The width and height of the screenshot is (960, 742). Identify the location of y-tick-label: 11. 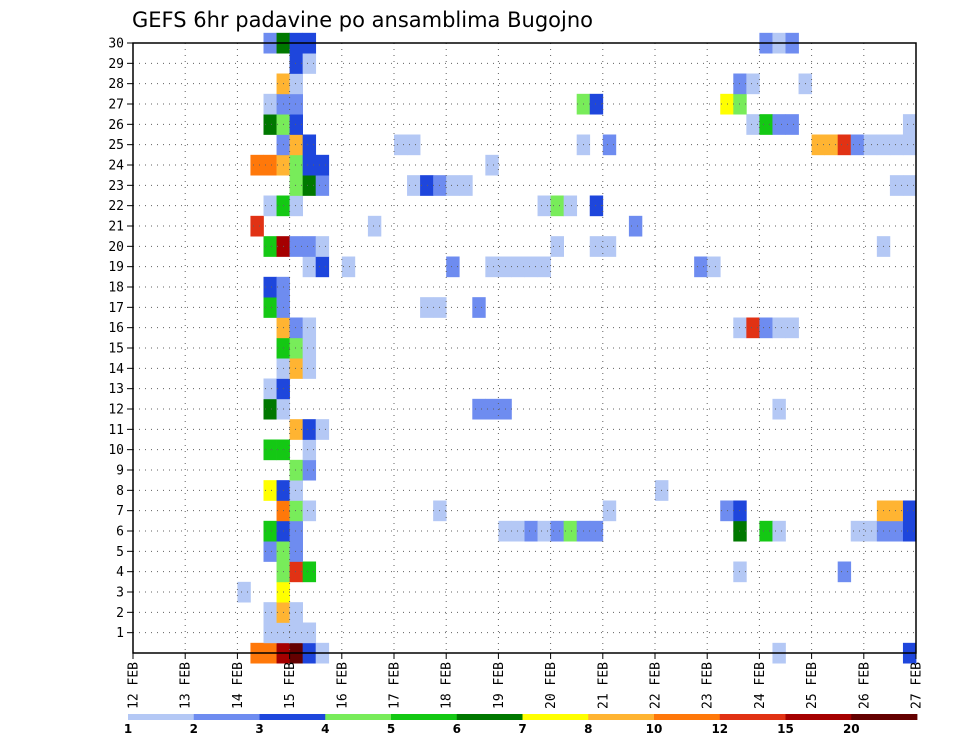
(116, 430).